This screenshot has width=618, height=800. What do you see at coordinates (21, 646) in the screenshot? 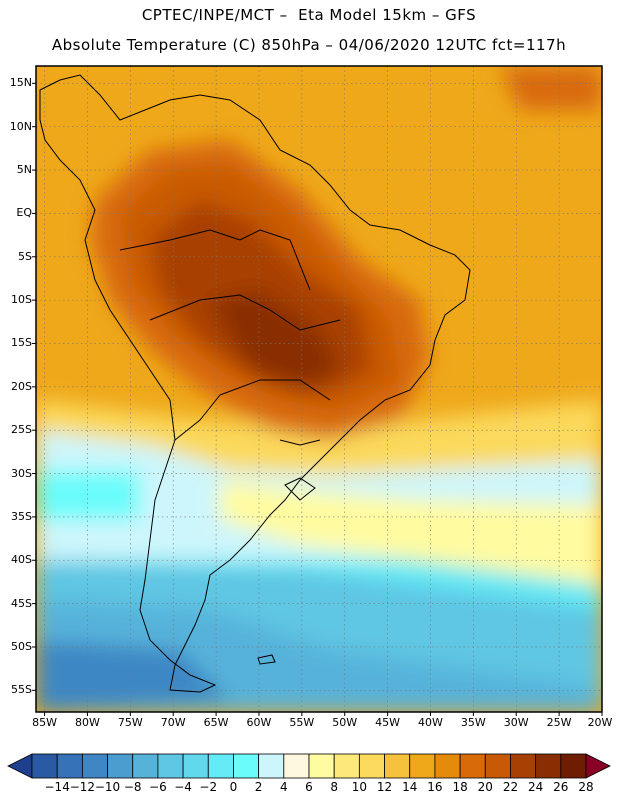
I see `lat-label-50s: 50S` at bounding box center [21, 646].